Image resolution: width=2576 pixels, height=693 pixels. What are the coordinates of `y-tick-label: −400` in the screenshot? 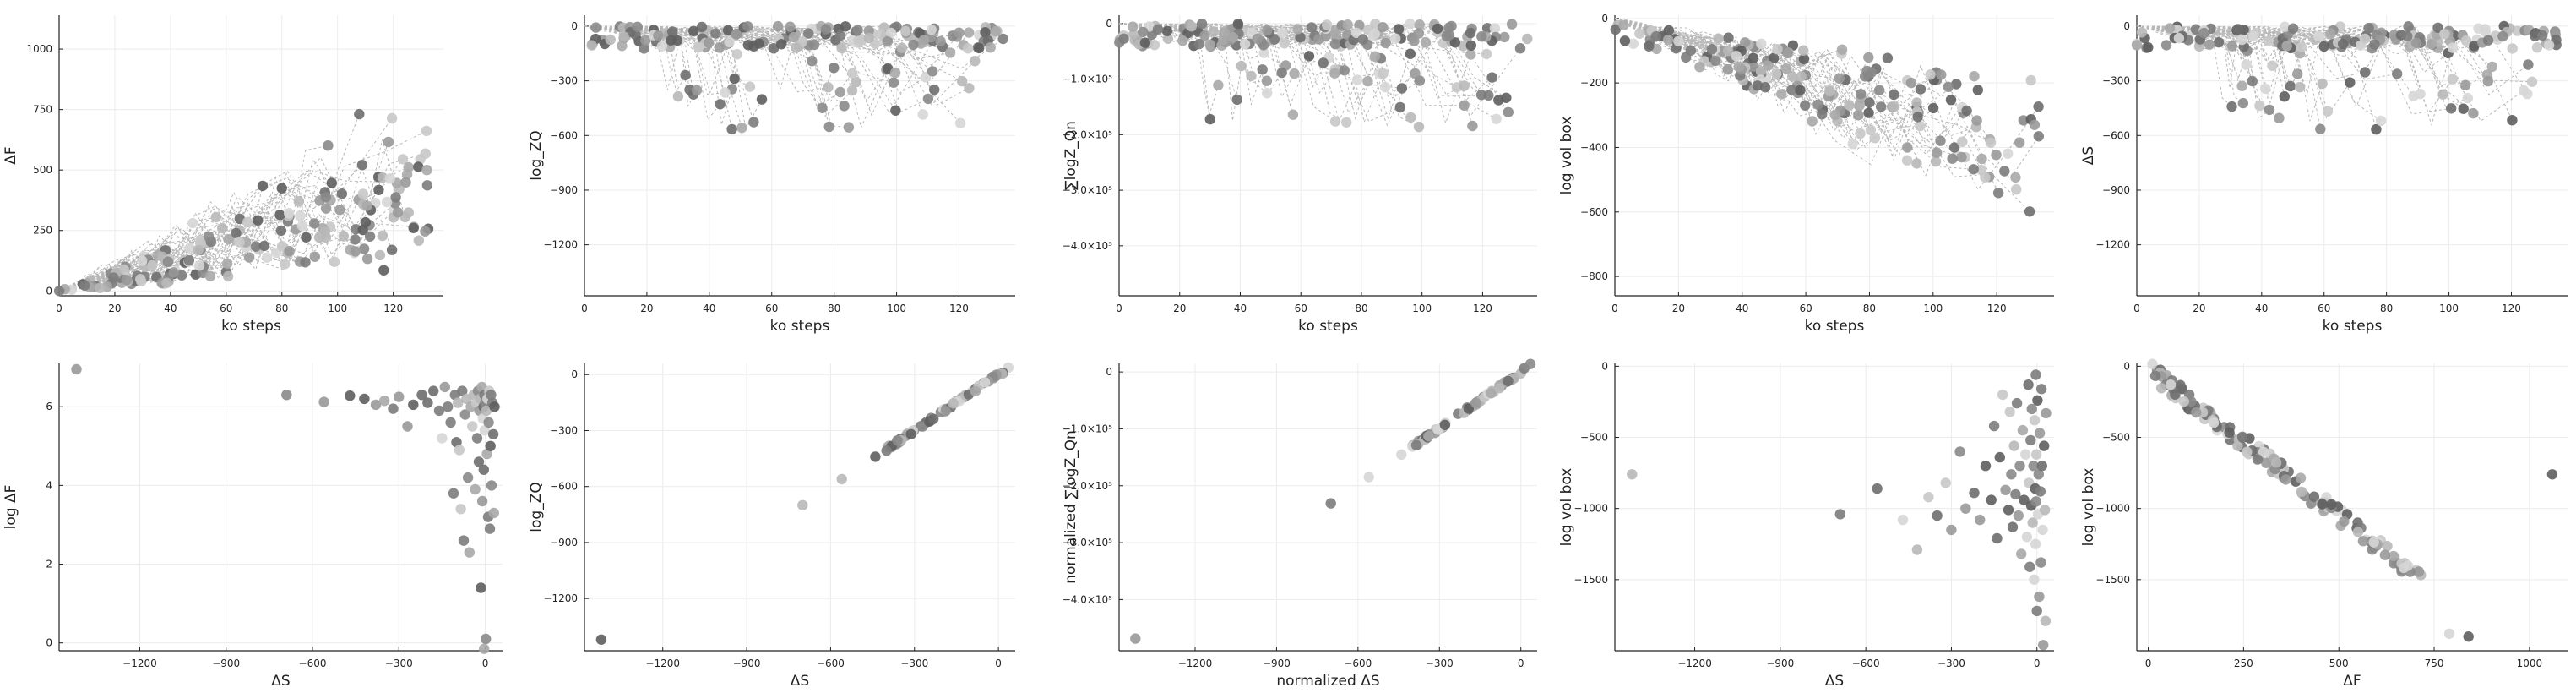 It's located at (1594, 147).